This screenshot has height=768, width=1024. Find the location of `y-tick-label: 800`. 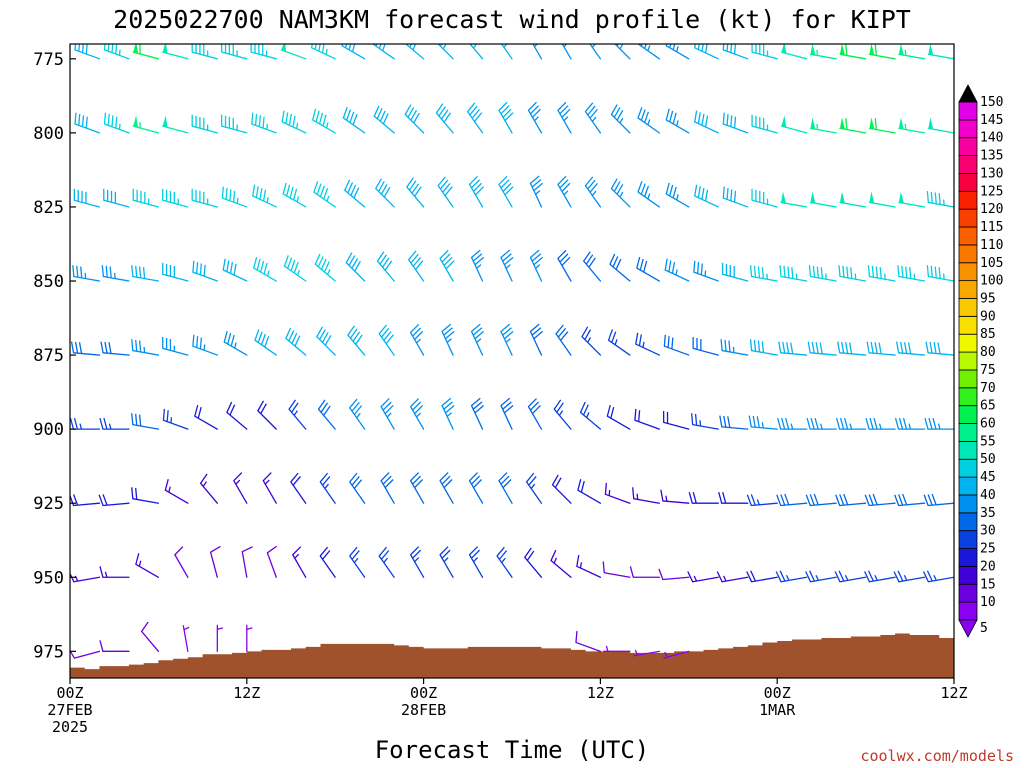

y-tick-label: 800 is located at coordinates (48, 134).